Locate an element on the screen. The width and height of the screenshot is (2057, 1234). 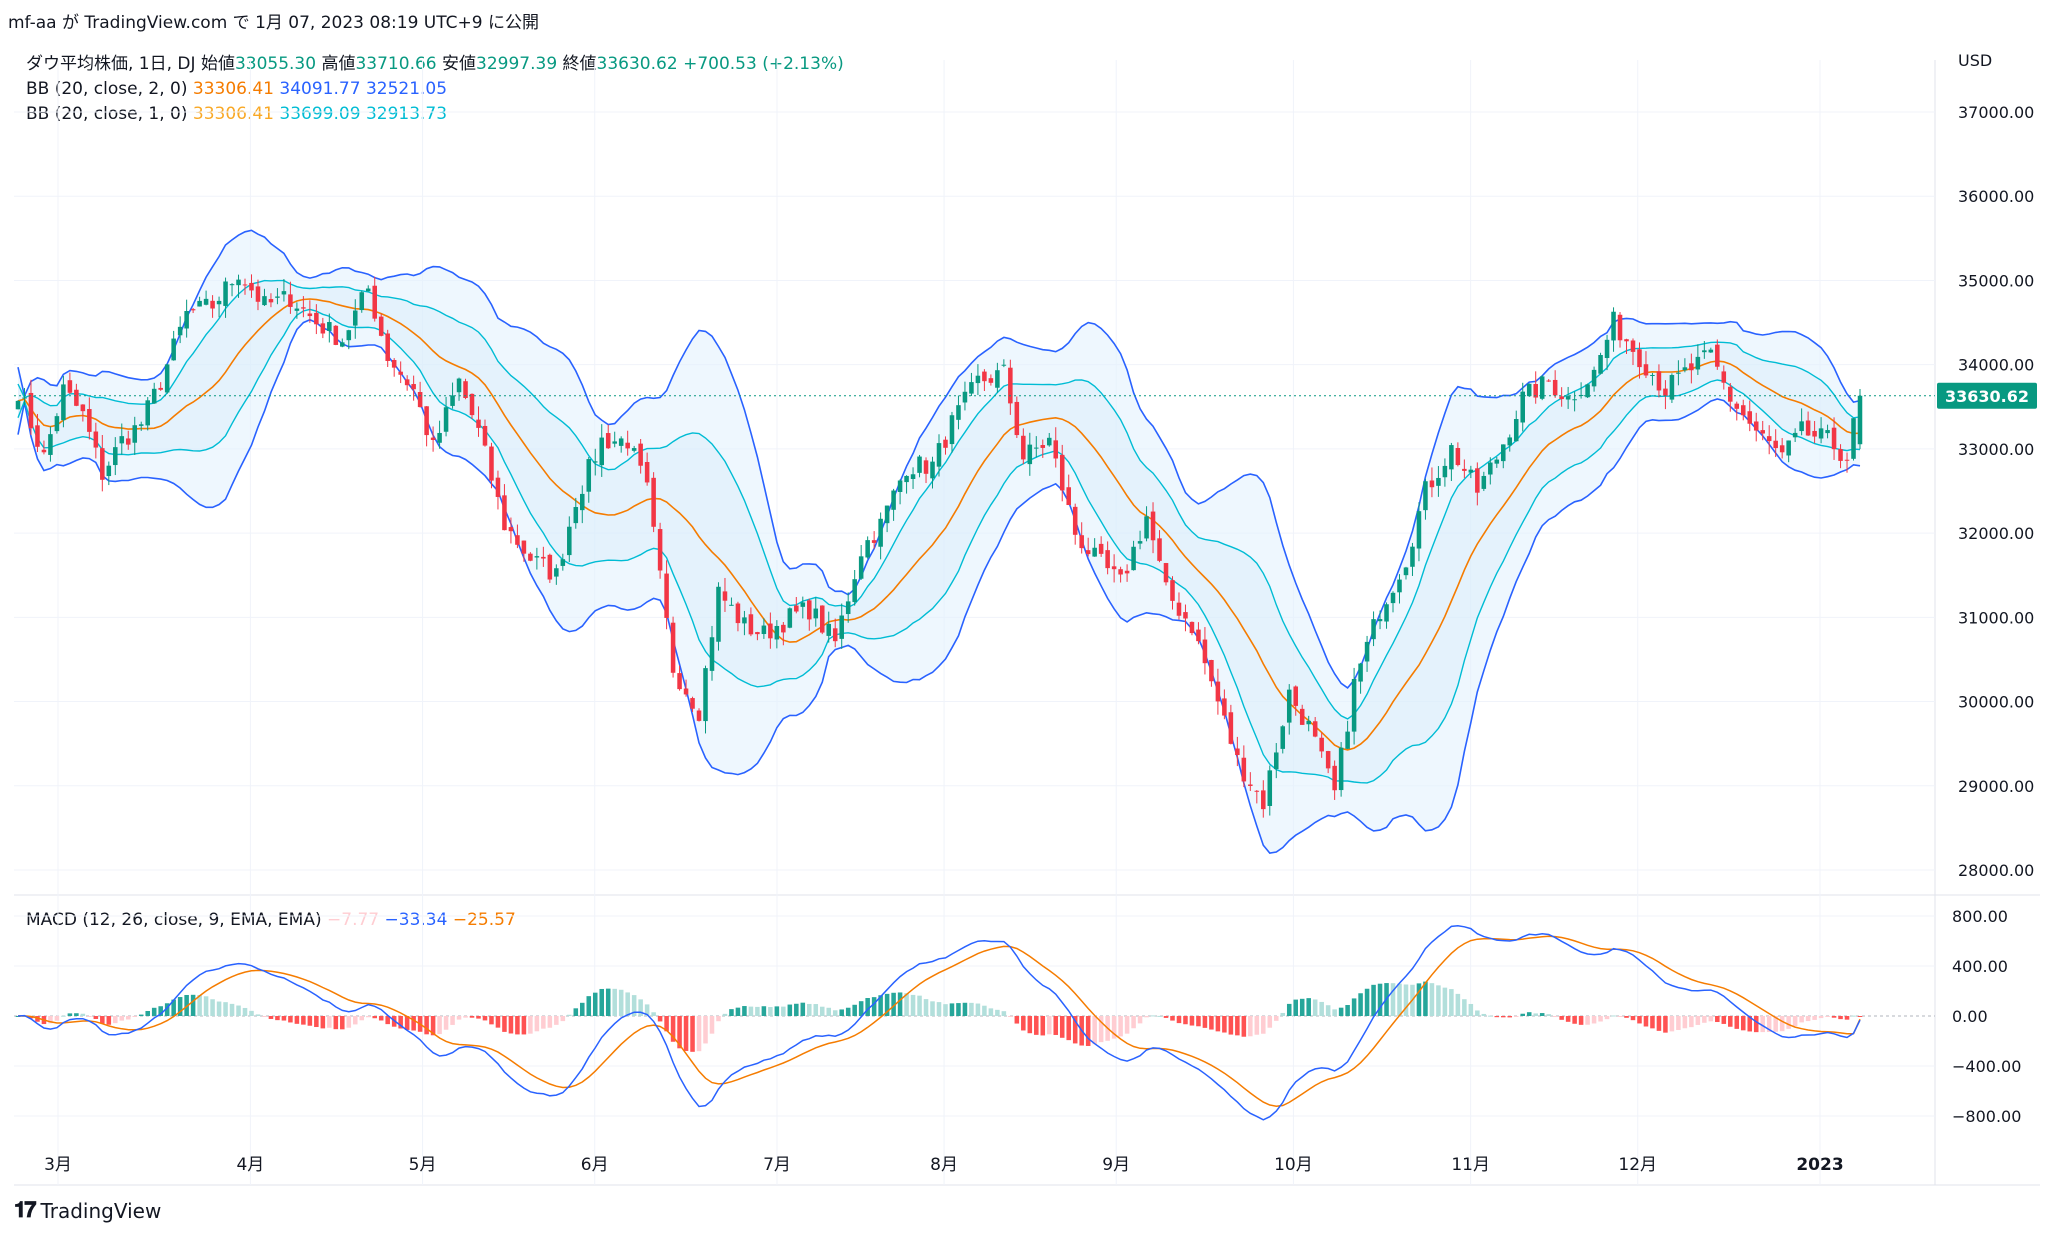
bb1-label: BB (20, close, 1, 0) is located at coordinates (107, 114).